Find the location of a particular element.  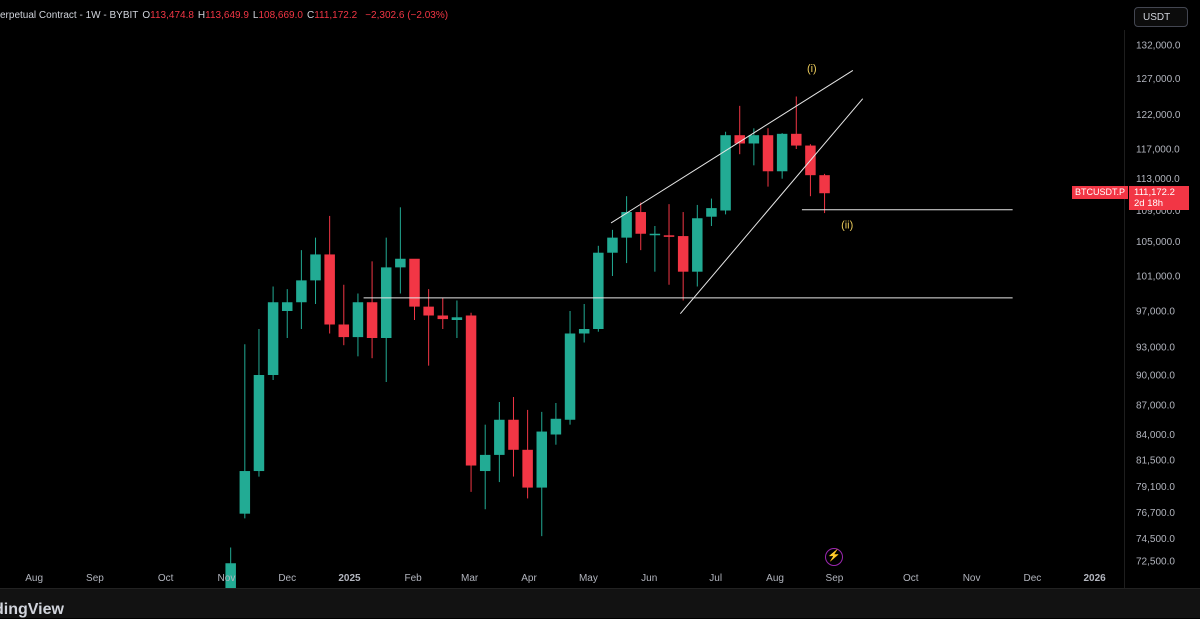

price-tick-label: 84,000.0 is located at coordinates (1155, 435).